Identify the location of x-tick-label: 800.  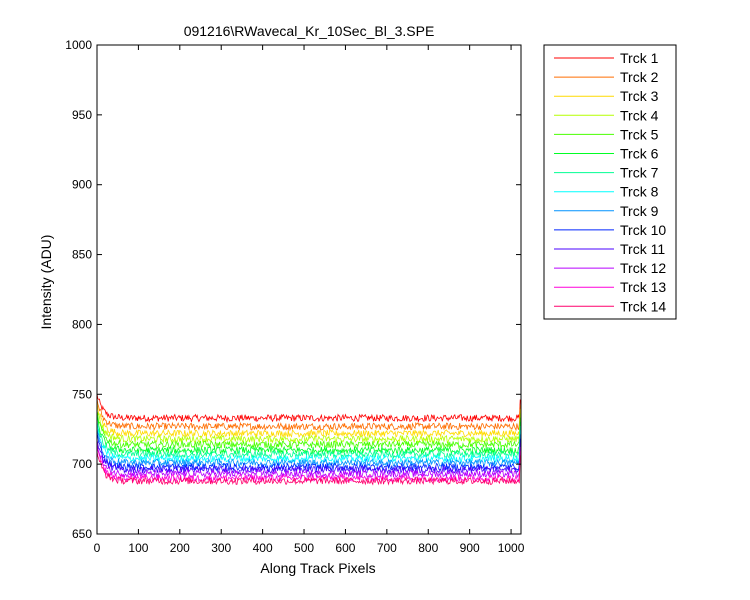
(428, 548).